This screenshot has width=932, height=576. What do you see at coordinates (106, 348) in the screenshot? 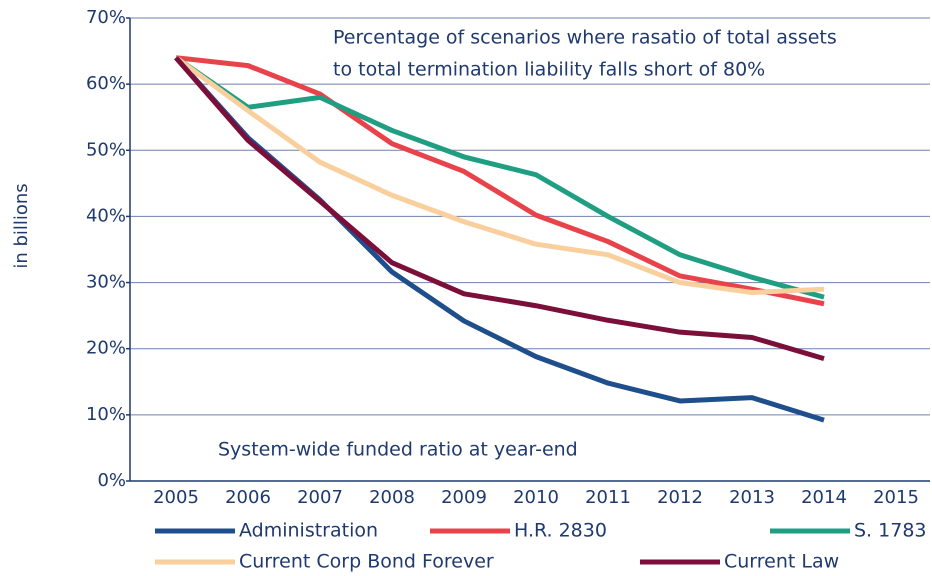
I see `y-tick-label: 20%` at bounding box center [106, 348].